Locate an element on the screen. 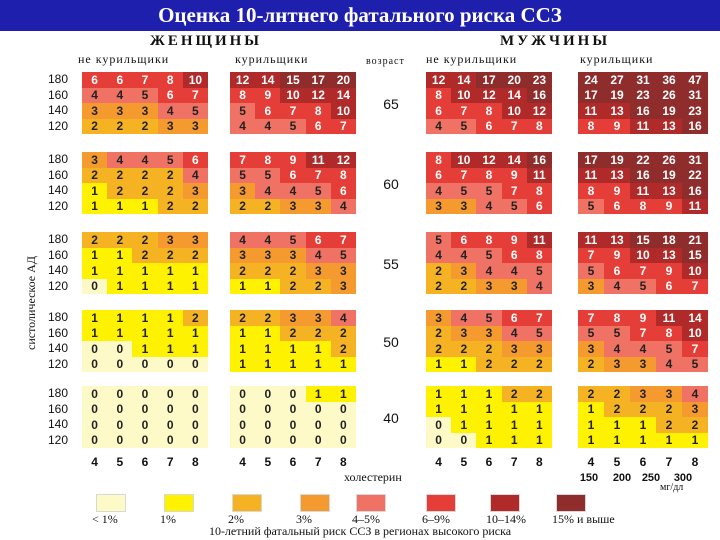 Image resolution: width=720 pixels, height=540 pixels. risk-cell: 23 is located at coordinates (695, 111).